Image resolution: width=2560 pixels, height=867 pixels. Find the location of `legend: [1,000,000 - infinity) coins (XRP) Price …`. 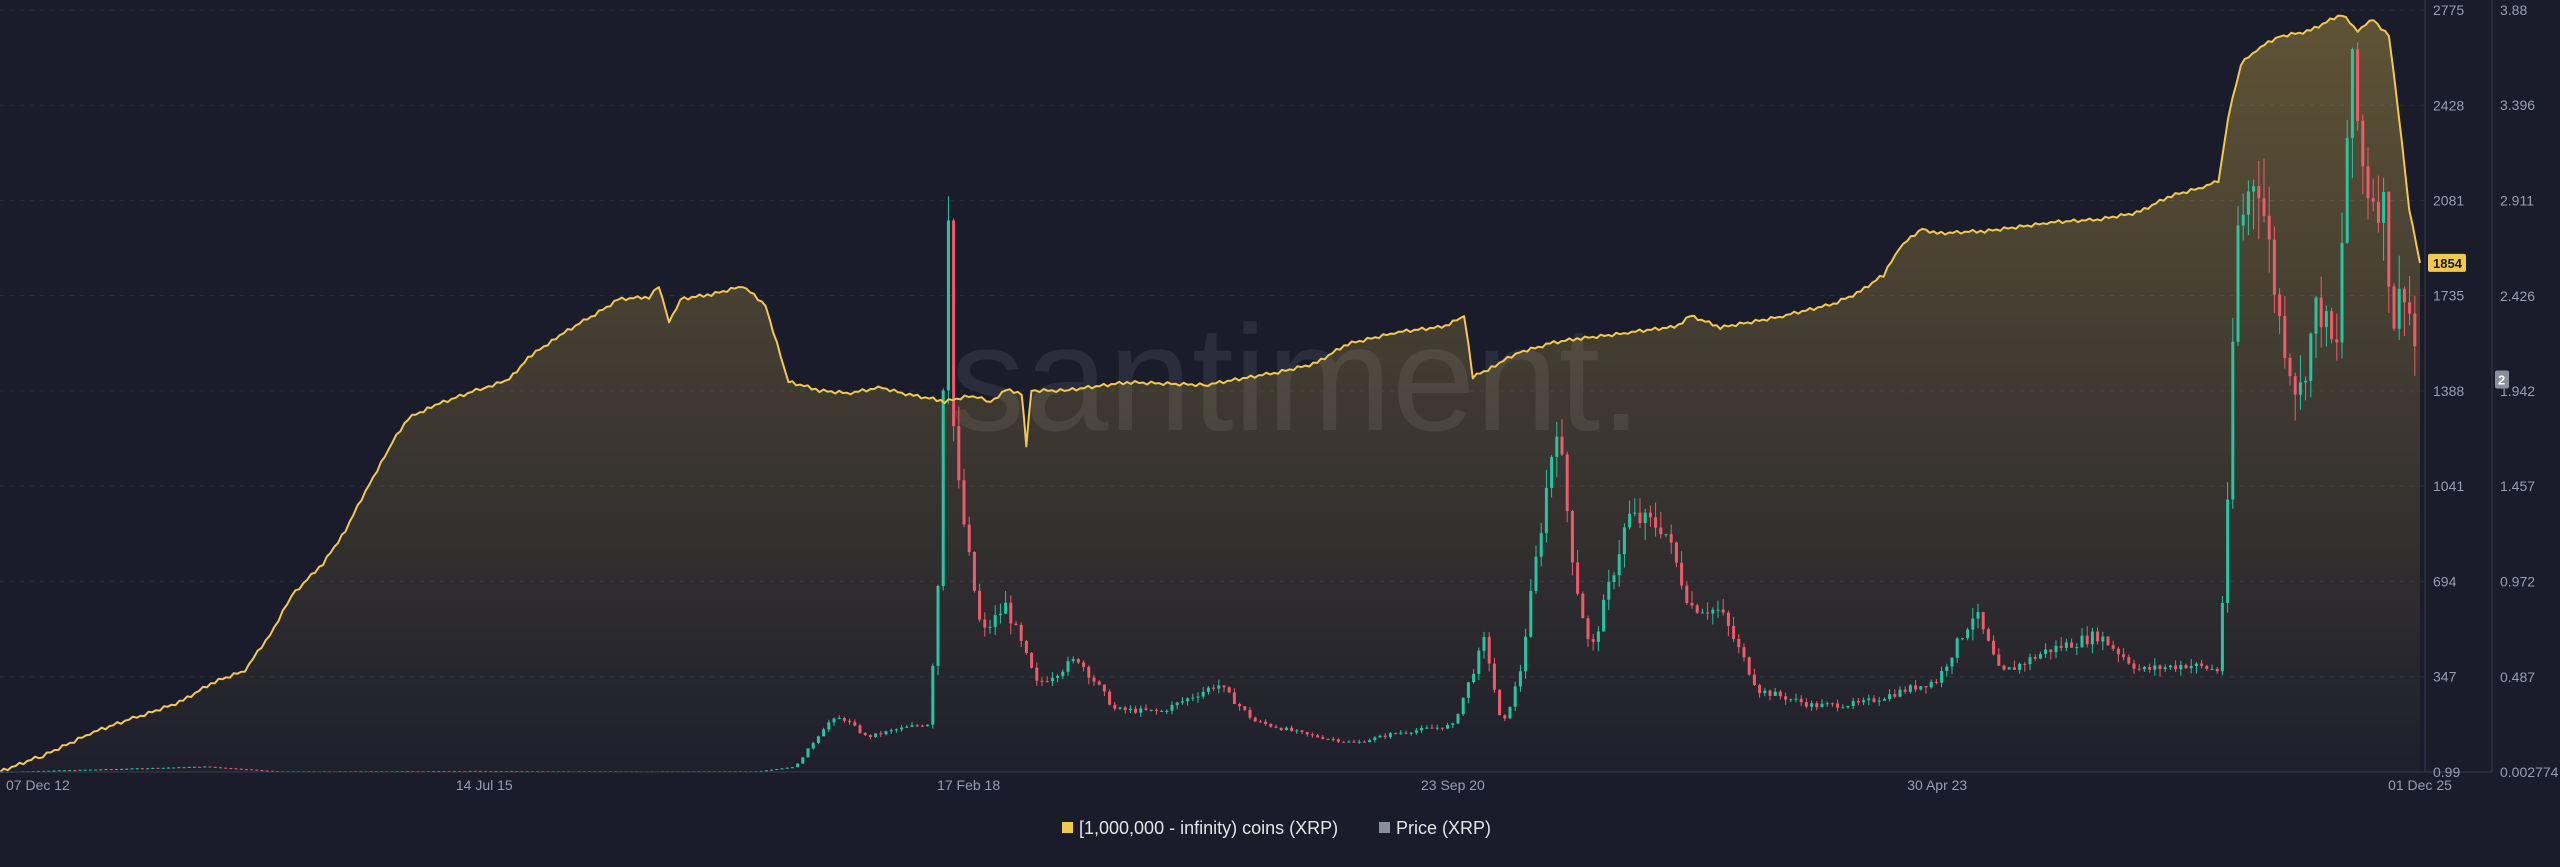

legend: [1,000,000 - infinity) coins (XRP) Price … is located at coordinates (1276, 828).